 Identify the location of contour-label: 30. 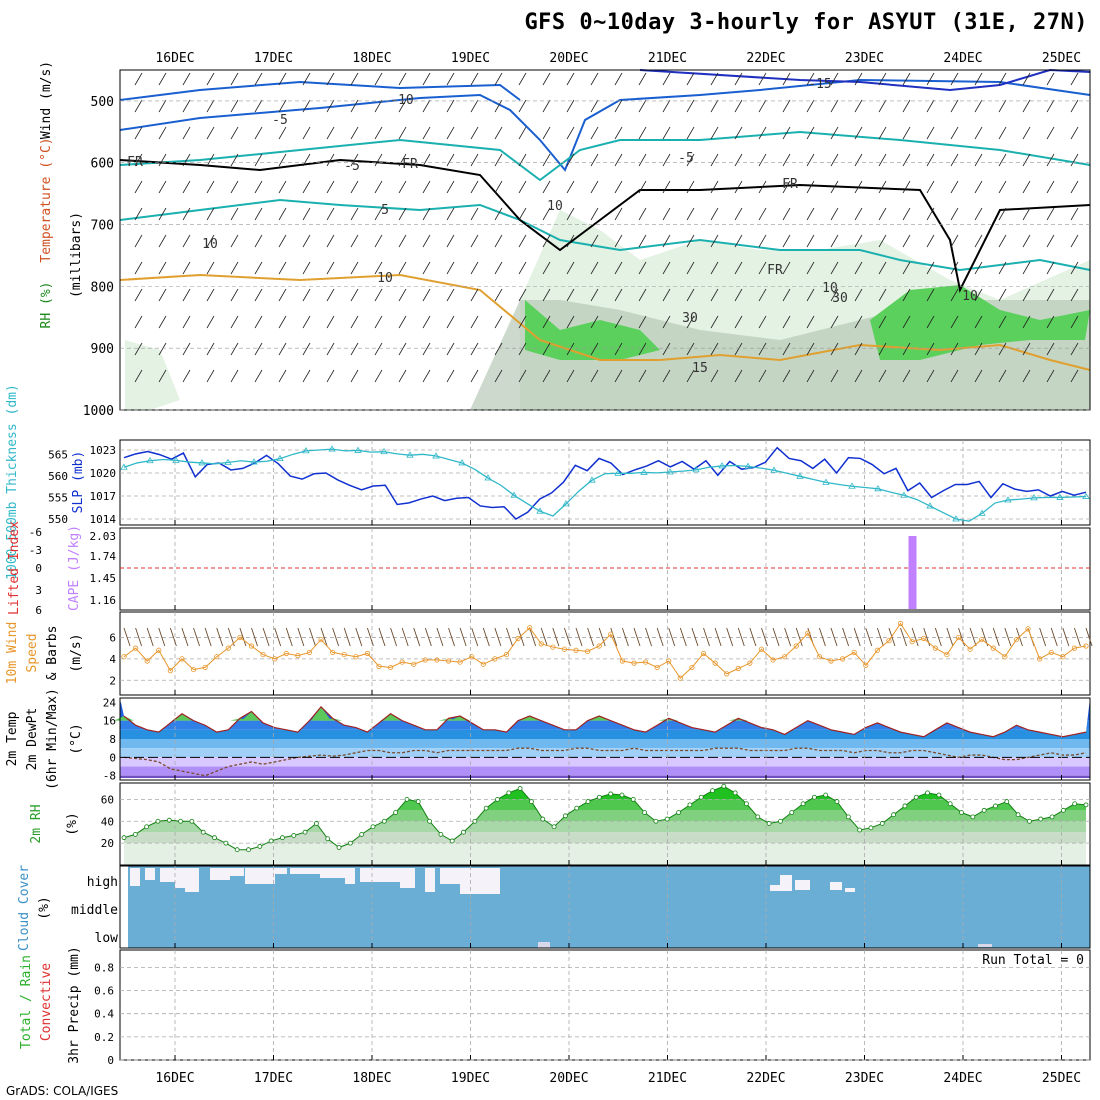
(840, 298).